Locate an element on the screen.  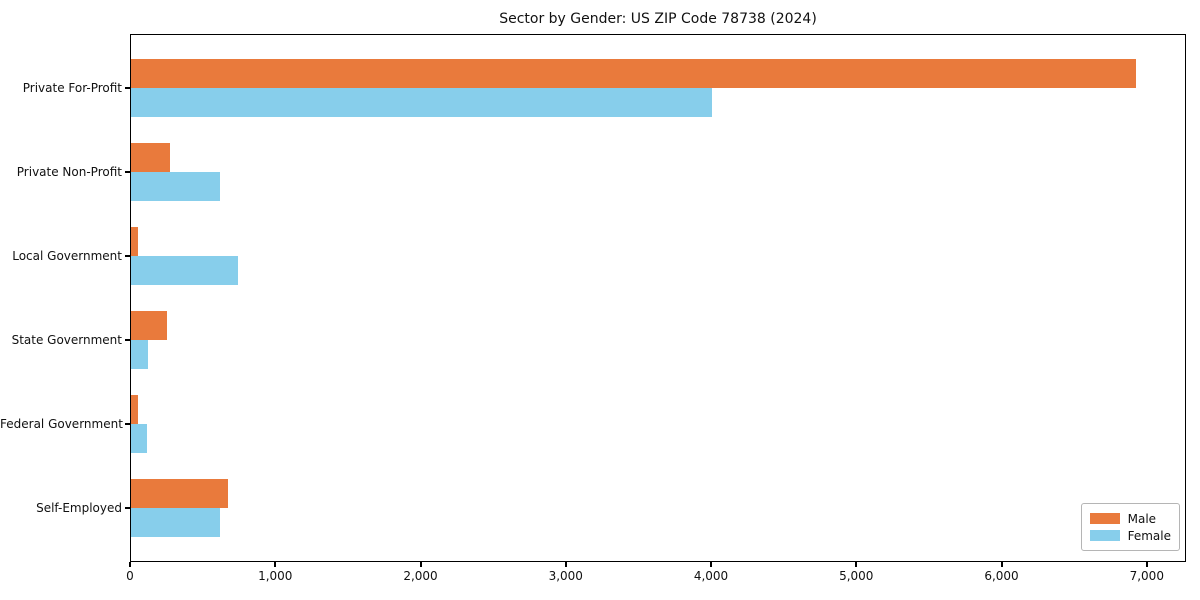
bar-male-local-government is located at coordinates (135, 241).